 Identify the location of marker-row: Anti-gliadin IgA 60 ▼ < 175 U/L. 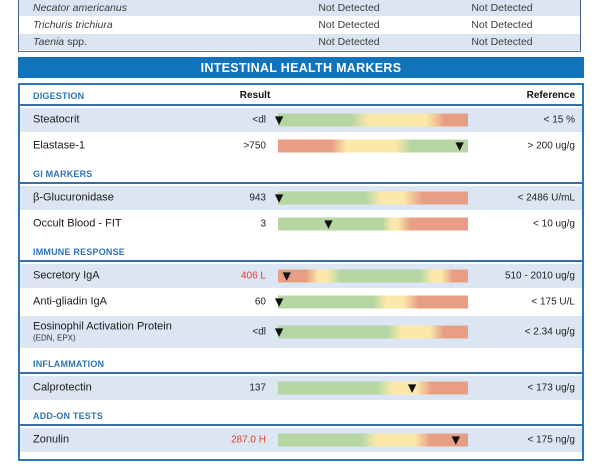
(301, 302).